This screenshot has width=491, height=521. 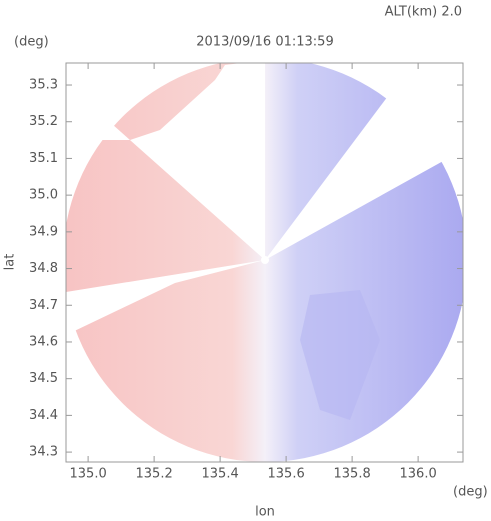 What do you see at coordinates (43, 452) in the screenshot?
I see `y-tick-label: 34.3` at bounding box center [43, 452].